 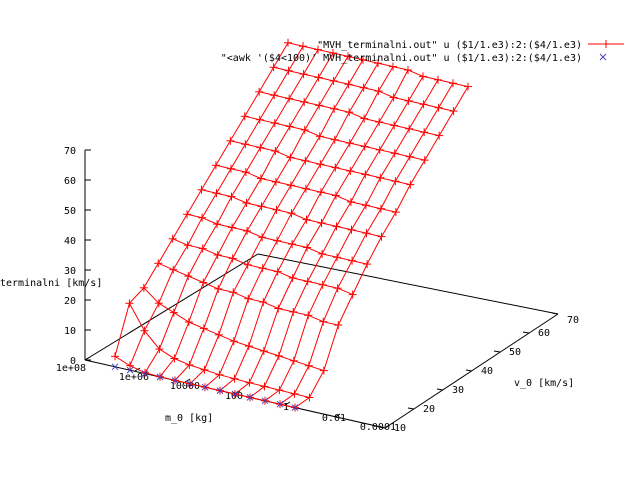 What do you see at coordinates (234, 396) in the screenshot?
I see `x-tick-label: 100` at bounding box center [234, 396].